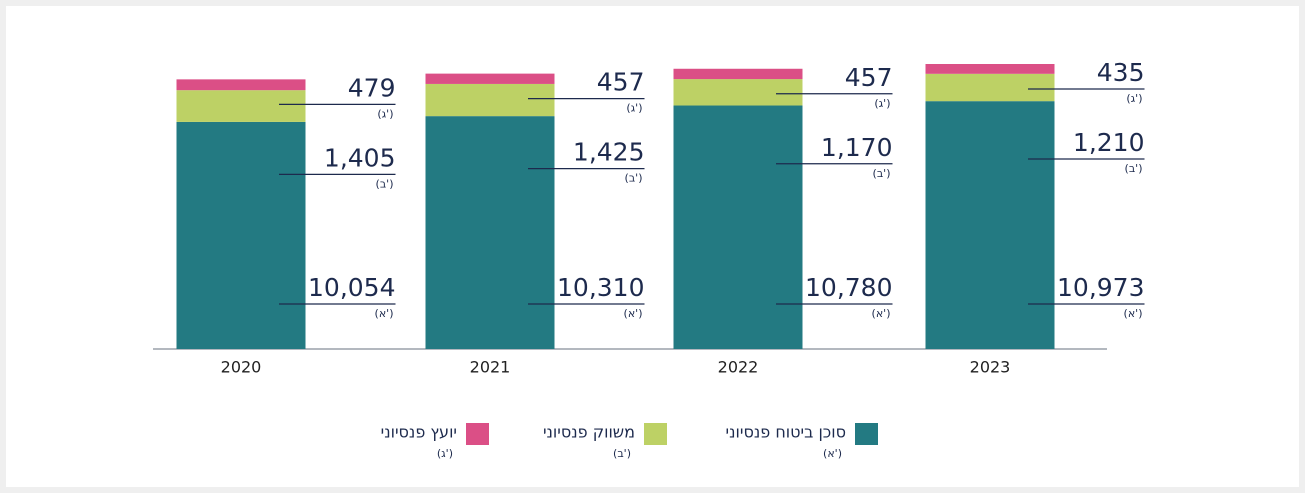 This screenshot has height=493, width=1305. Describe the element at coordinates (738, 367) in the screenshot. I see `x-tick-label: 2022` at that location.